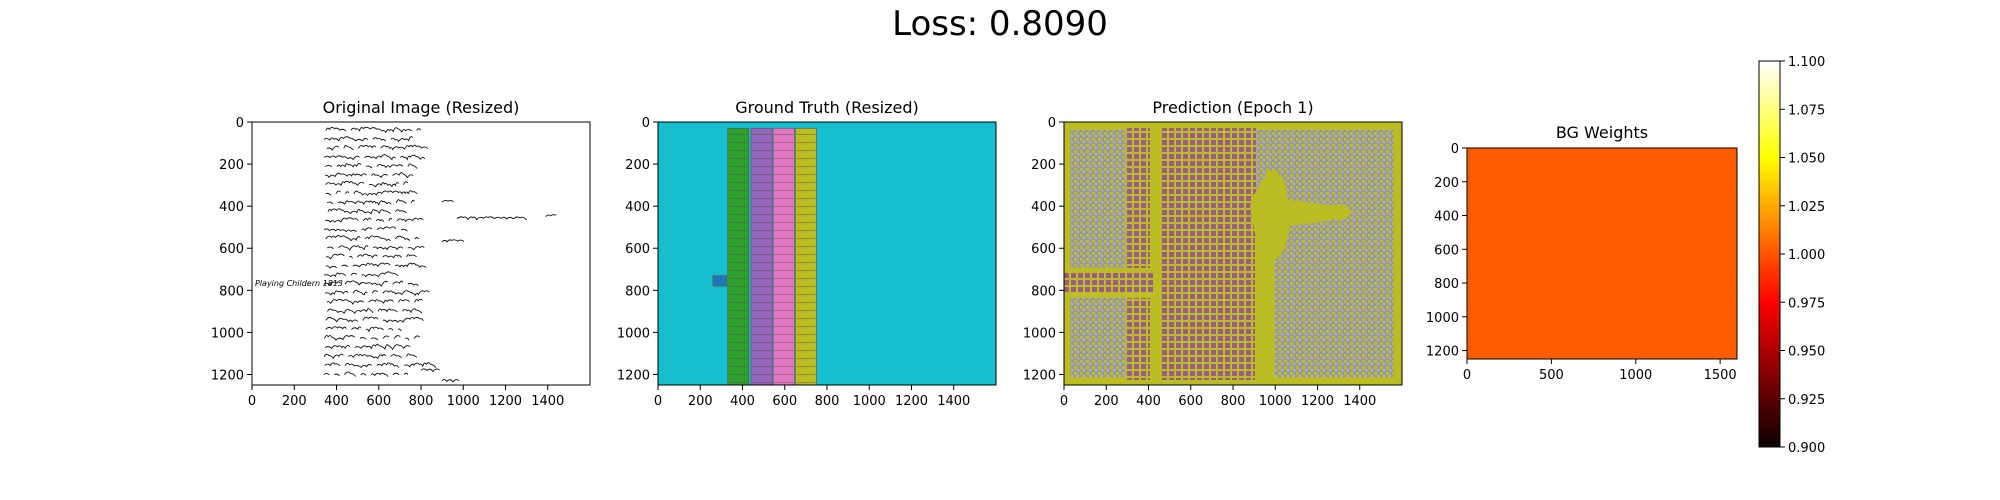  I want to click on gt-background-region, so click(827, 253).